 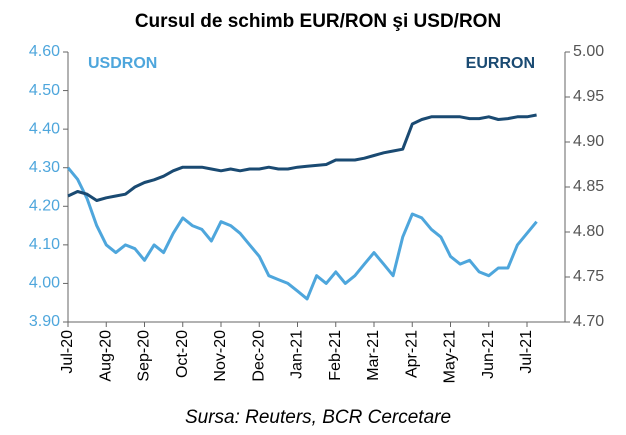 What do you see at coordinates (588, 96) in the screenshot?
I see `y2-tick-label: 4.95` at bounding box center [588, 96].